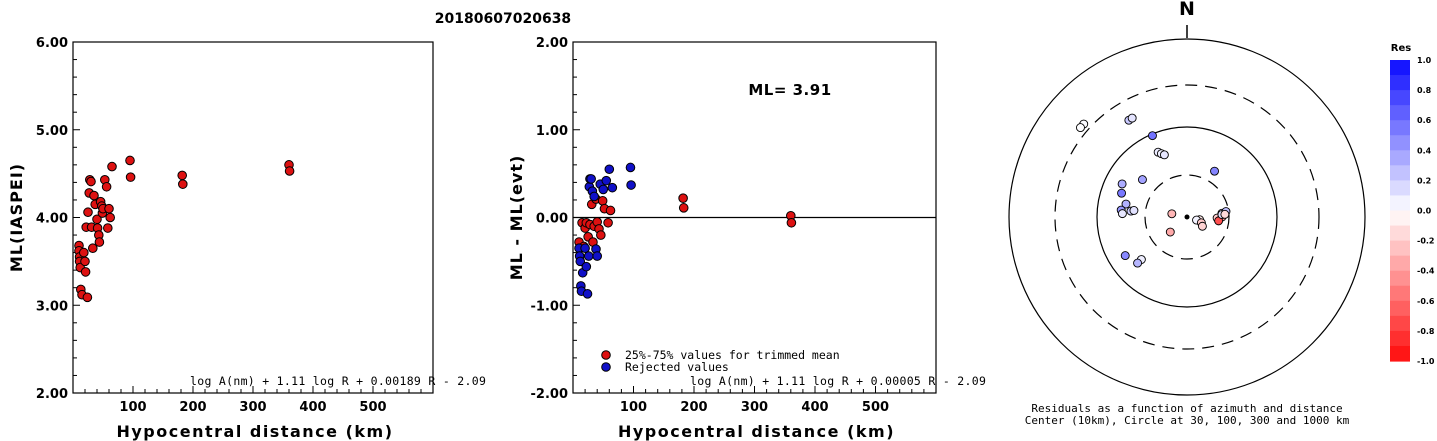 This screenshot has width=1437, height=441. I want to click on y-tick-label: 6.00, so click(52, 43).